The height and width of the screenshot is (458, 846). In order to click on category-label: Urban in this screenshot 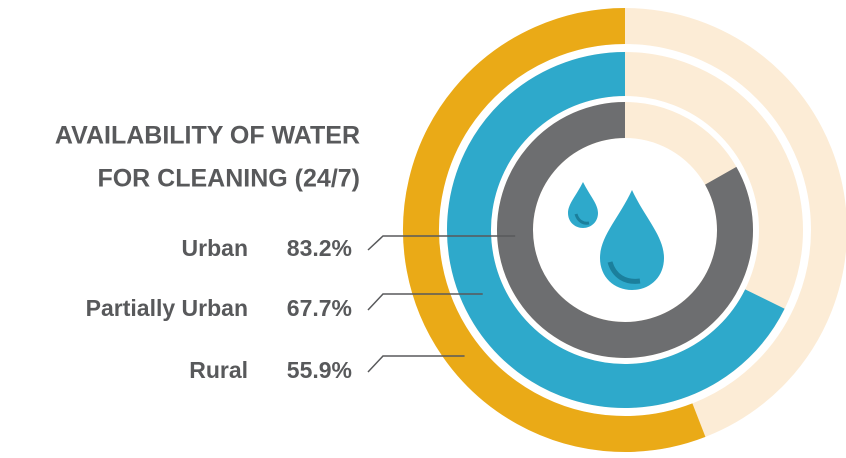, I will do `click(215, 248)`.